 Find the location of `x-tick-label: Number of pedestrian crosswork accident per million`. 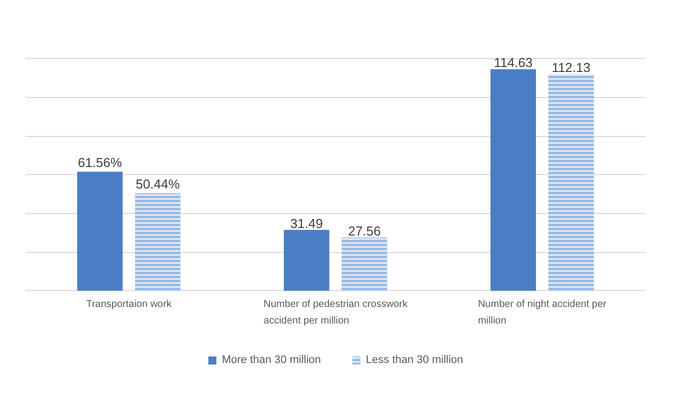

x-tick-label: Number of pedestrian crosswork accident per million is located at coordinates (336, 312).